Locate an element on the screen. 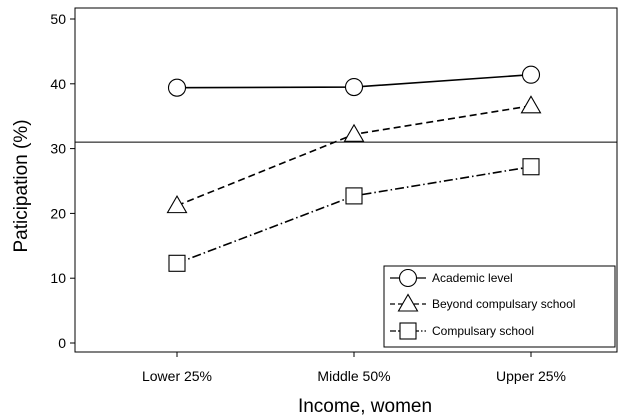 The width and height of the screenshot is (619, 420). legend-label: Academic level is located at coordinates (472, 278).